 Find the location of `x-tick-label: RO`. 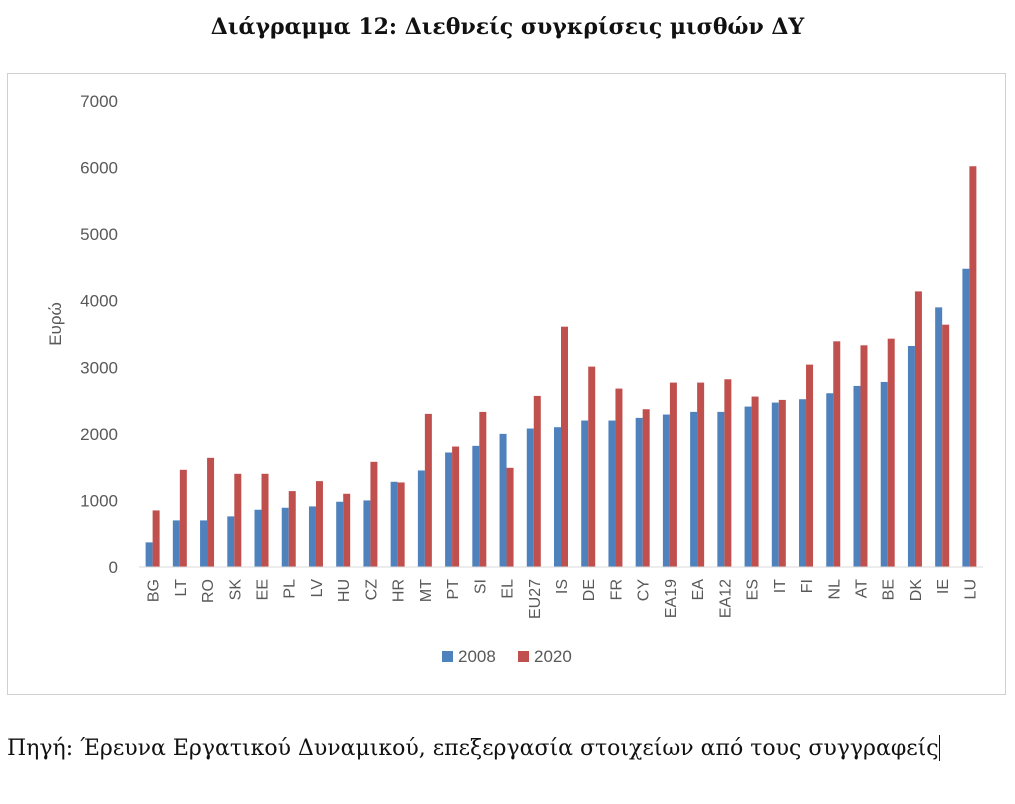

x-tick-label: RO is located at coordinates (208, 591).